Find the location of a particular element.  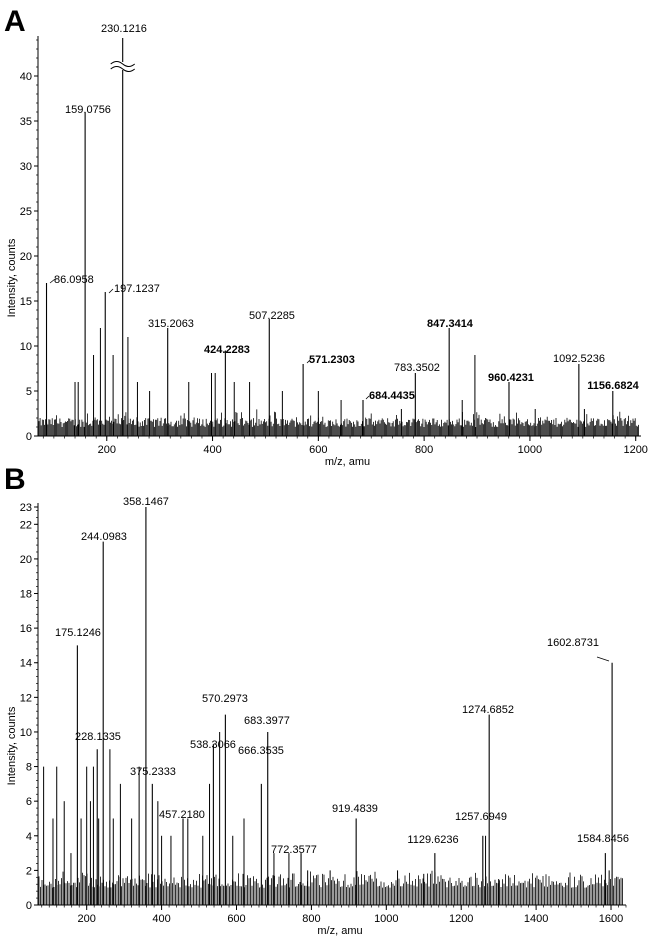

panel-b-peak-label: 358.1467 is located at coordinates (146, 502).